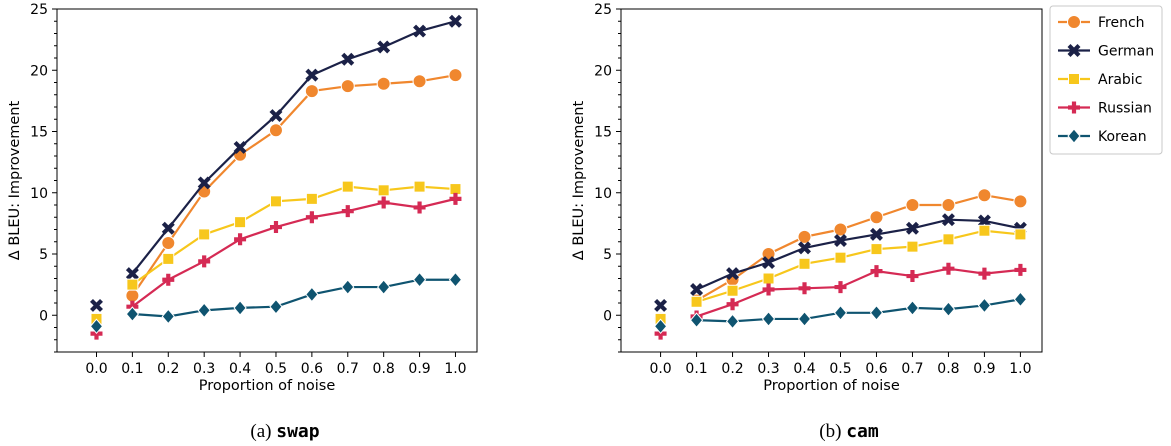 Image resolution: width=1171 pixels, height=446 pixels. I want to click on legend-label: Arabic, so click(1120, 80).